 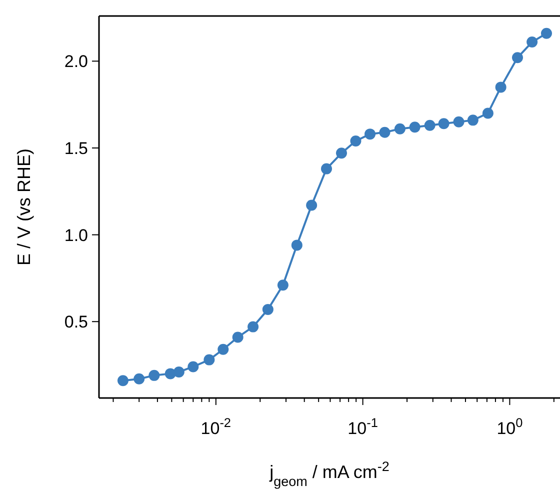 What do you see at coordinates (76, 62) in the screenshot?
I see `y-tick-label: 2.0` at bounding box center [76, 62].